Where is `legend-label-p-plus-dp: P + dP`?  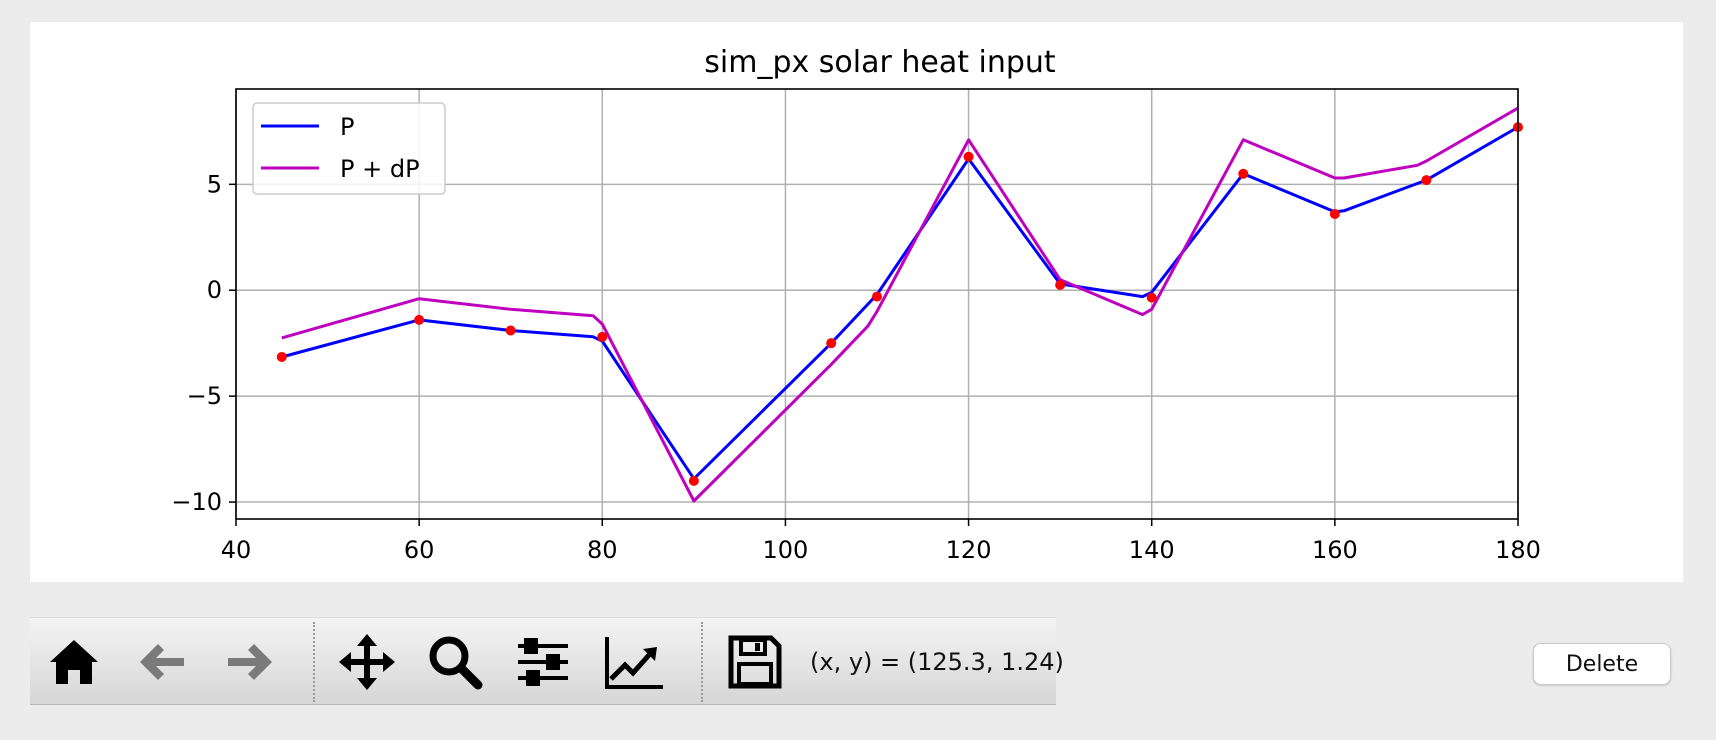 legend-label-p-plus-dp: P + dP is located at coordinates (380, 169).